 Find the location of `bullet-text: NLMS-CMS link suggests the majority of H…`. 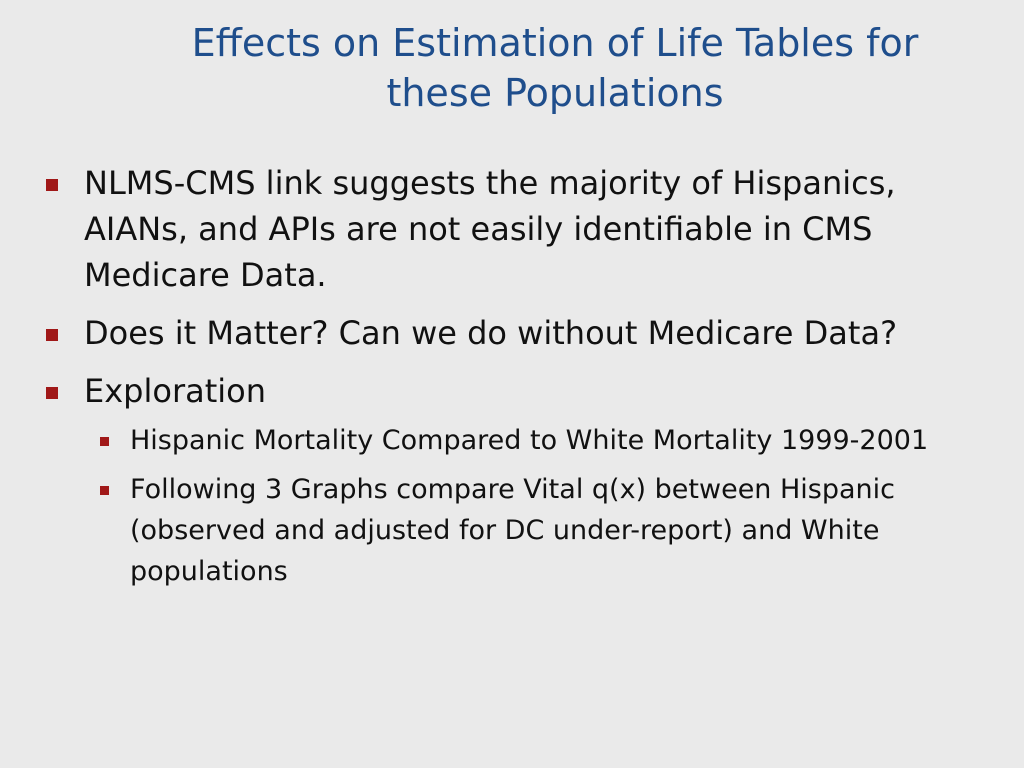

bullet-text: NLMS-CMS link suggests the majority of H… is located at coordinates (490, 229).